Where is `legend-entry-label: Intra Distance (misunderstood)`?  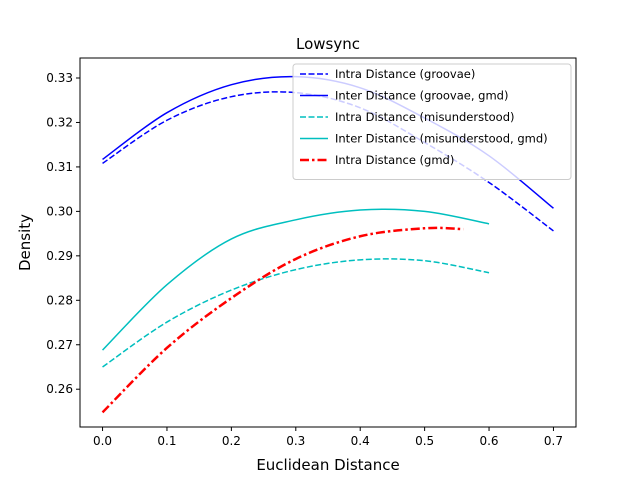 legend-entry-label: Intra Distance (misunderstood) is located at coordinates (424, 117).